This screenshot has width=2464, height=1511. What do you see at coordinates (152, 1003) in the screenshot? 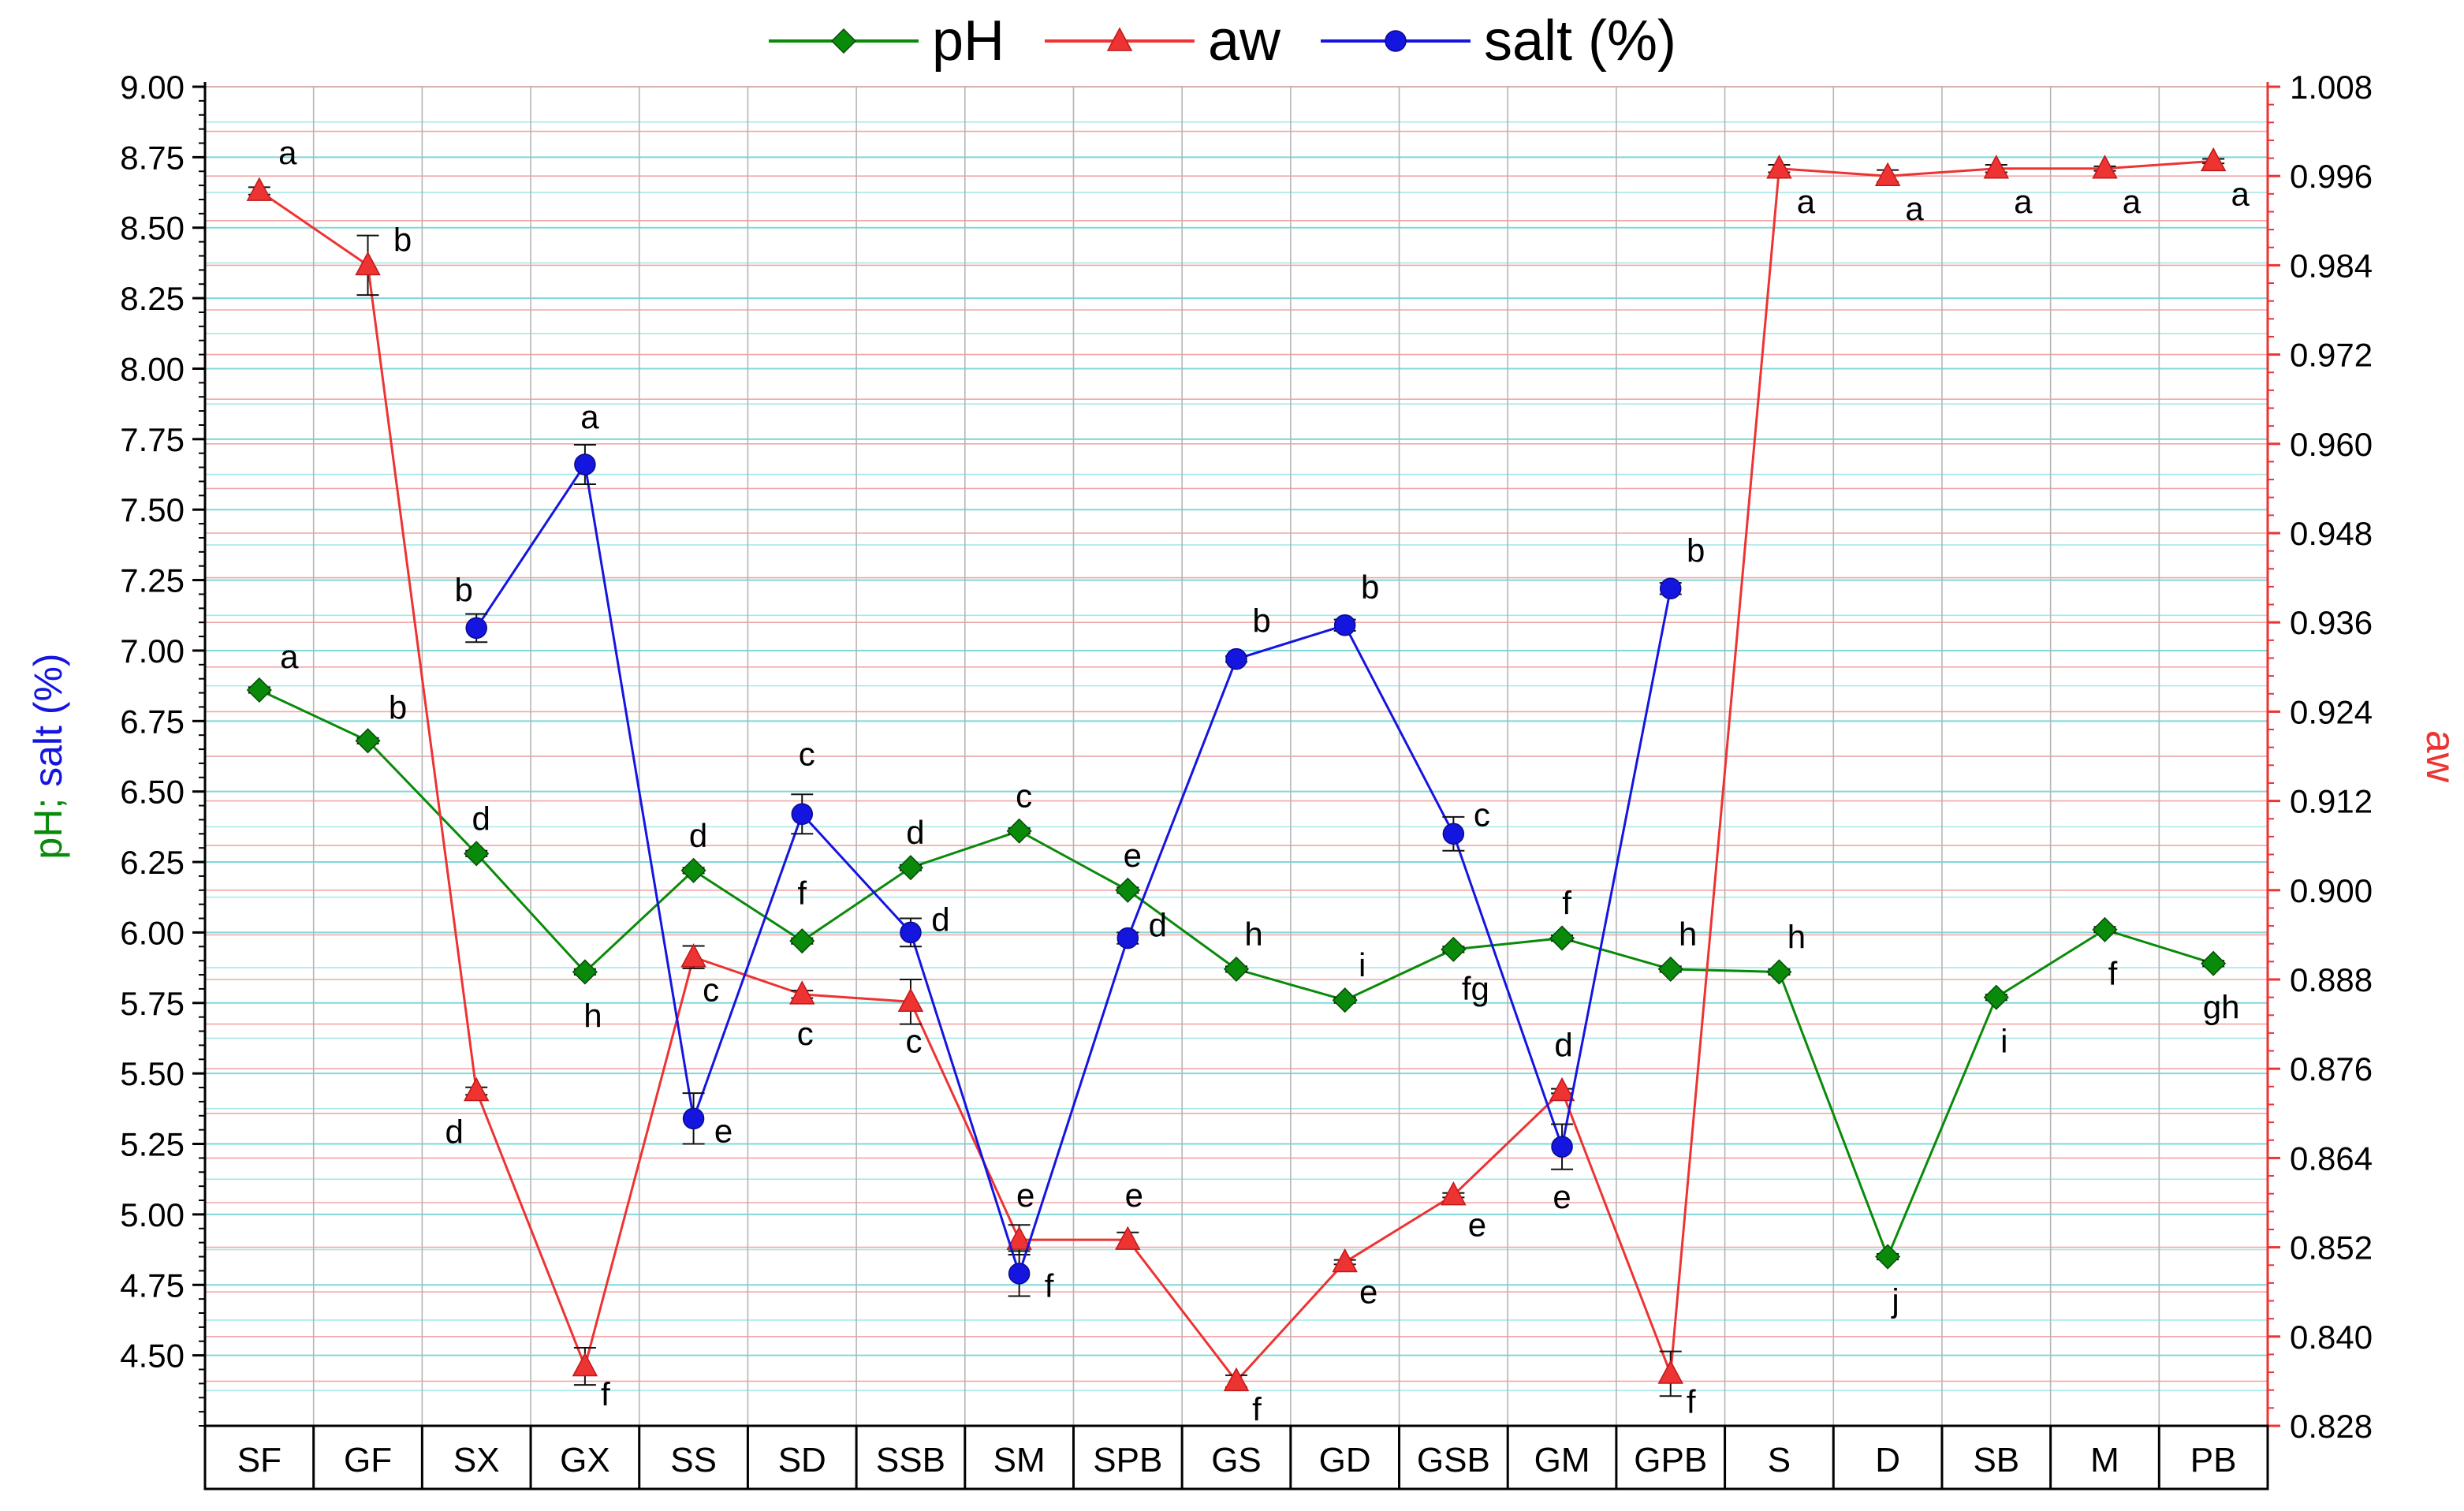
I see `left-axis-tick-label: 5.75` at bounding box center [152, 1003].